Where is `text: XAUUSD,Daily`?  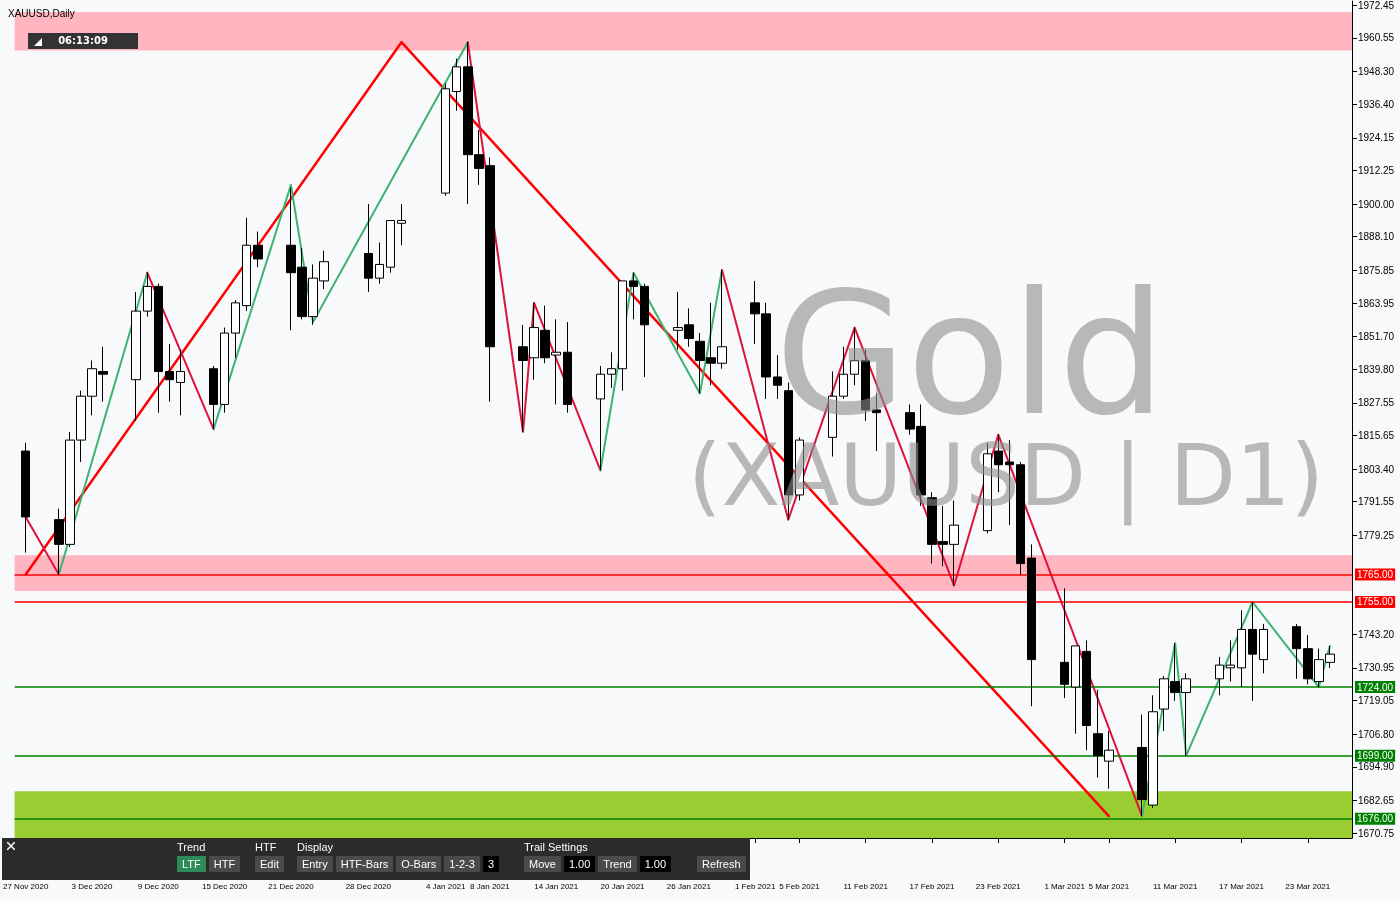 text: XAUUSD,Daily is located at coordinates (41, 13).